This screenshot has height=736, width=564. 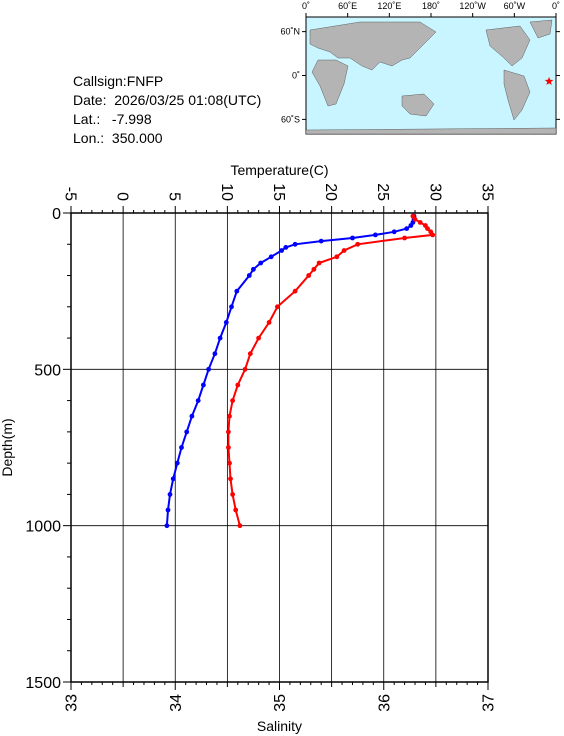 I want to click on temperature-tick-label: 0, so click(x=122, y=196).